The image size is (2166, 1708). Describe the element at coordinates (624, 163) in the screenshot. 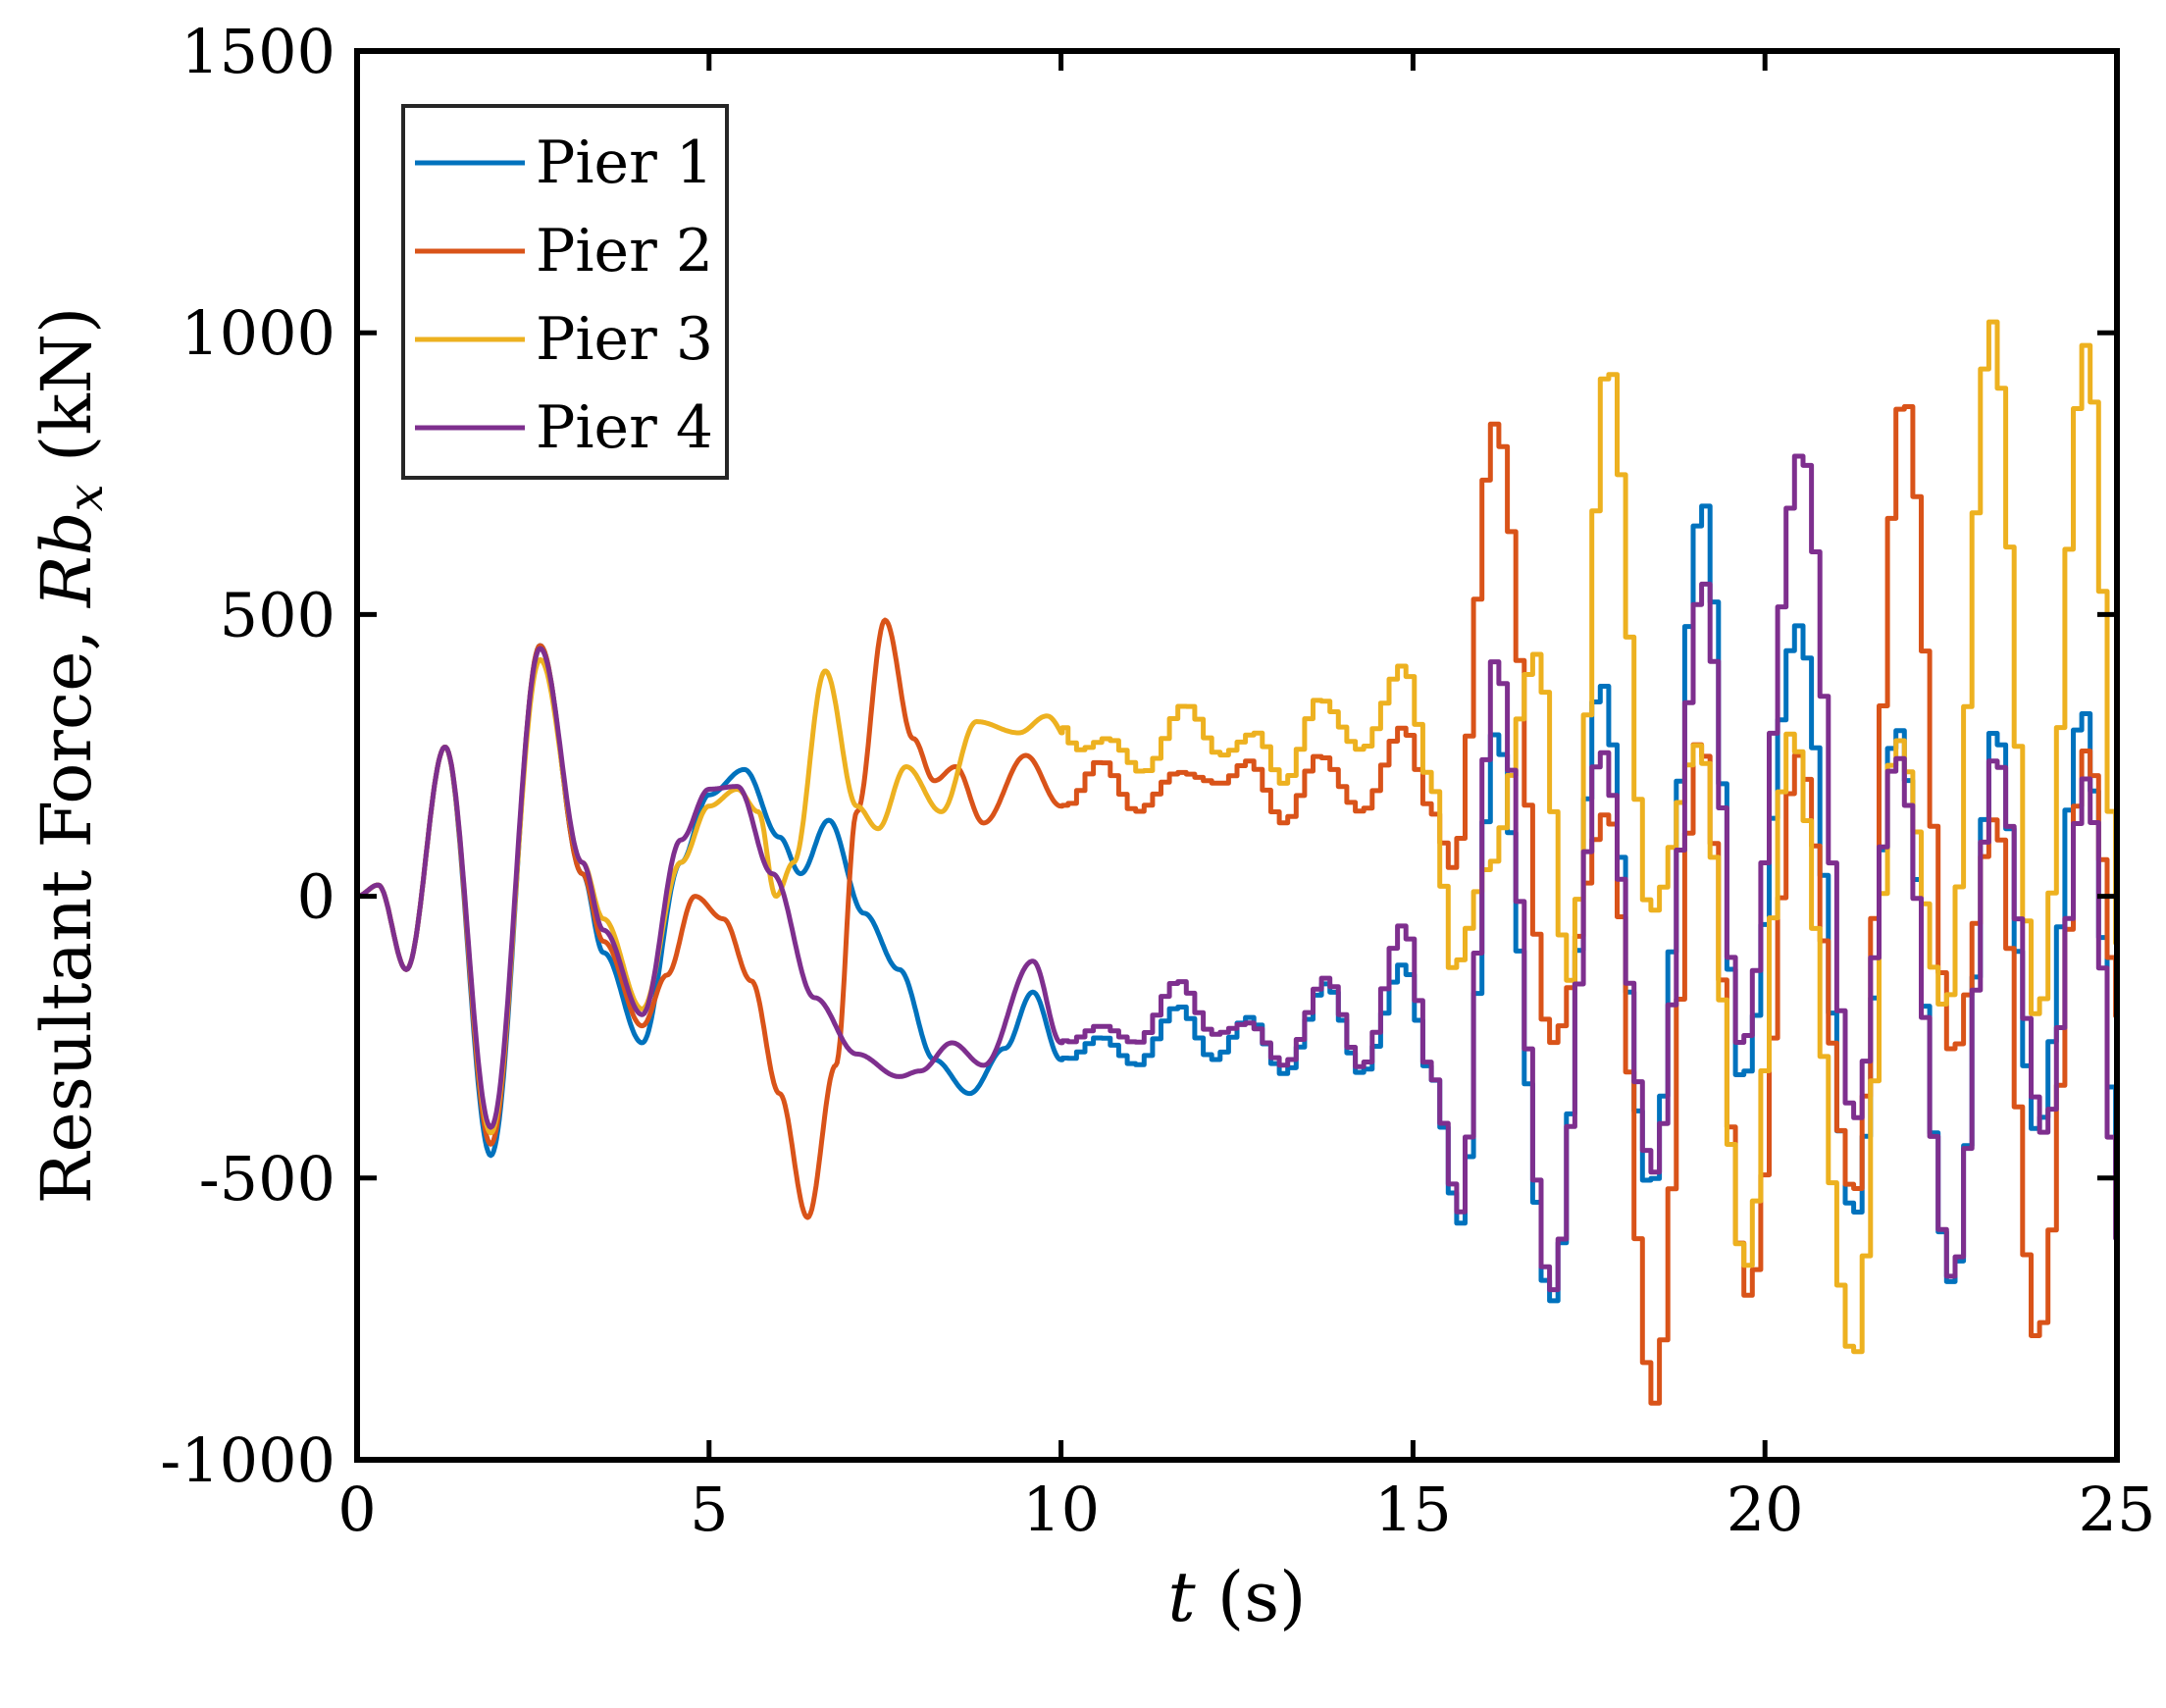

I see `legend-label-pier-1: Pier 1` at that location.